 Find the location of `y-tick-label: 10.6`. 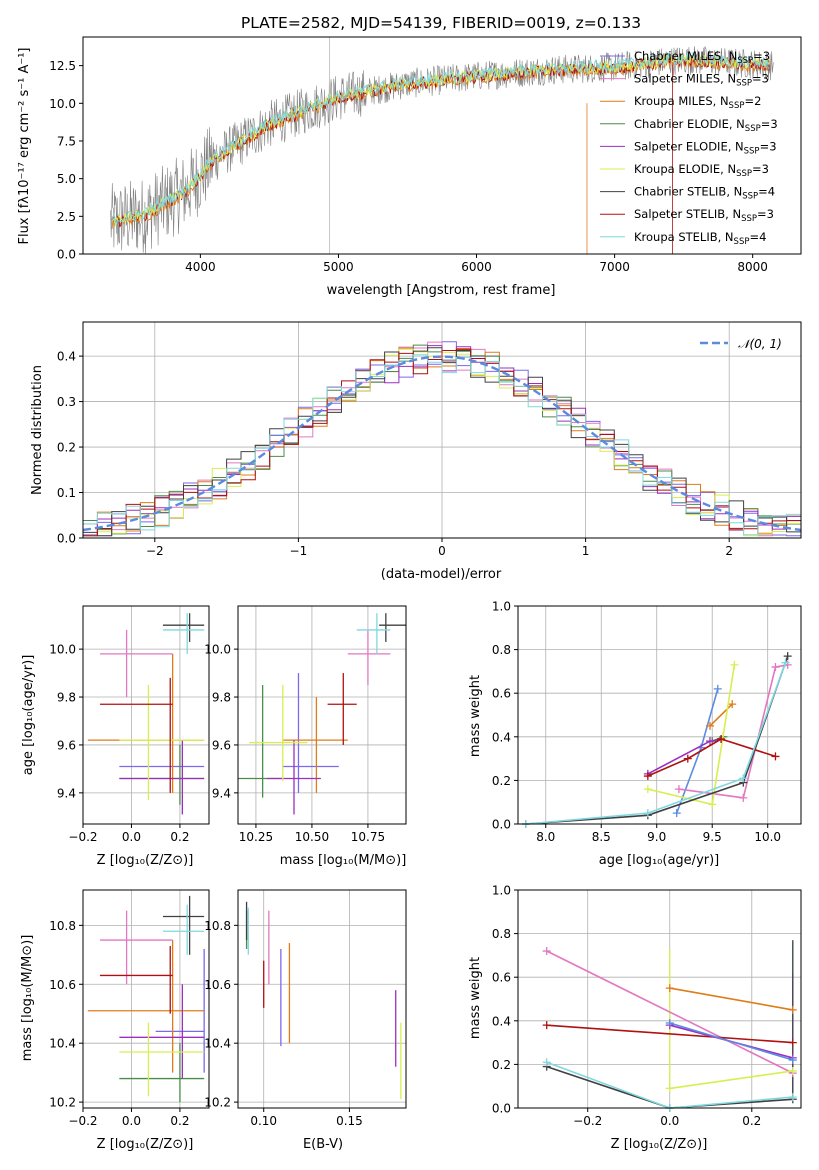

y-tick-label: 10.6 is located at coordinates (62, 985).